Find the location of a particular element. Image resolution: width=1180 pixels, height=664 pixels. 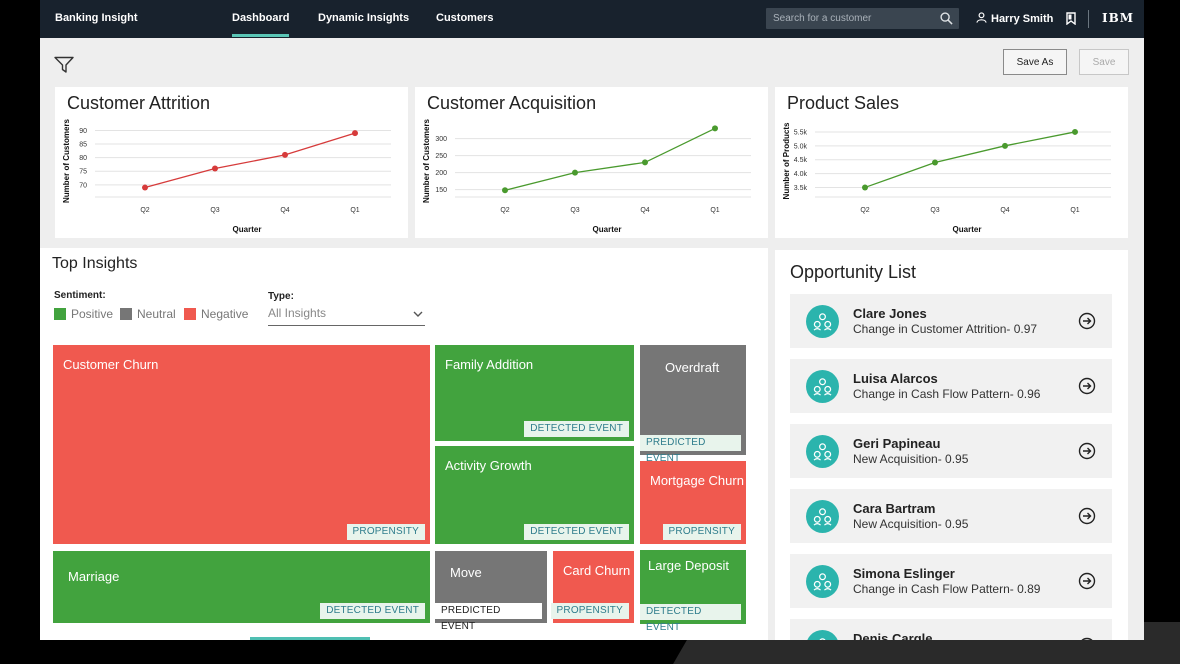

insight-tile-activity-growth: Activity Growth DETECTED EVENT is located at coordinates (534, 495).